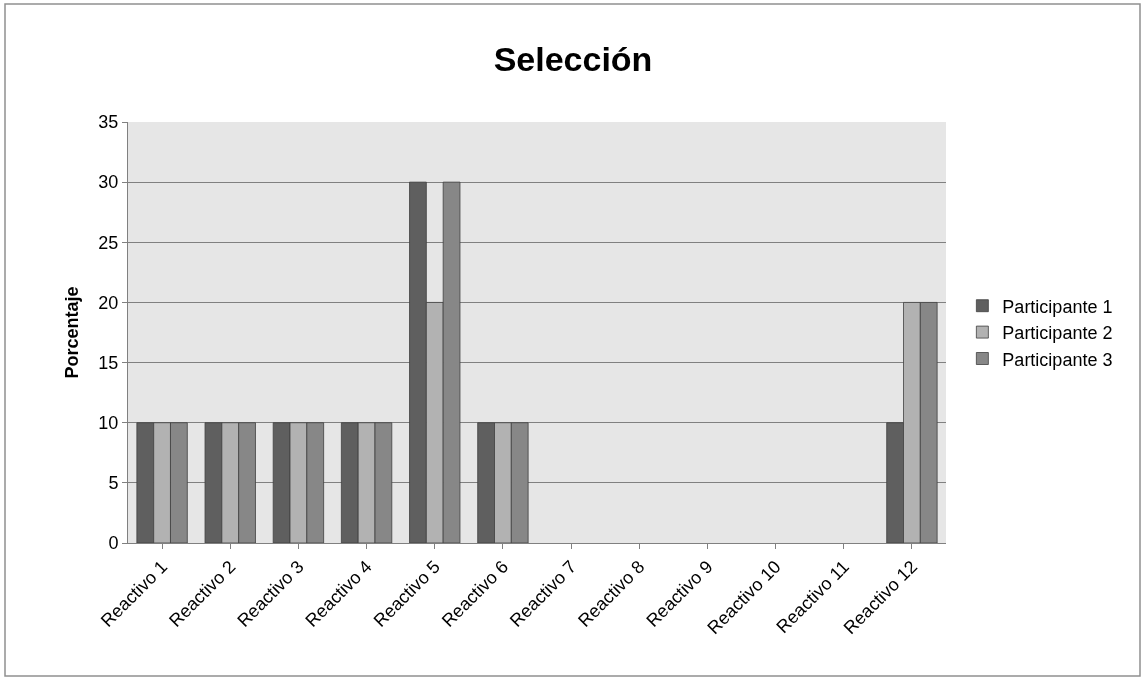  What do you see at coordinates (1057, 359) in the screenshot?
I see `legend-label: Participante 3` at bounding box center [1057, 359].